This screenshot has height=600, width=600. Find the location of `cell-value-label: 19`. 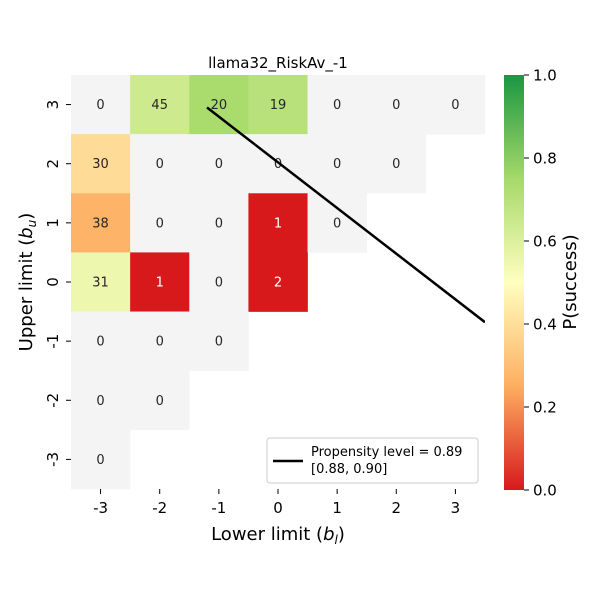

cell-value-label: 19 is located at coordinates (278, 105).